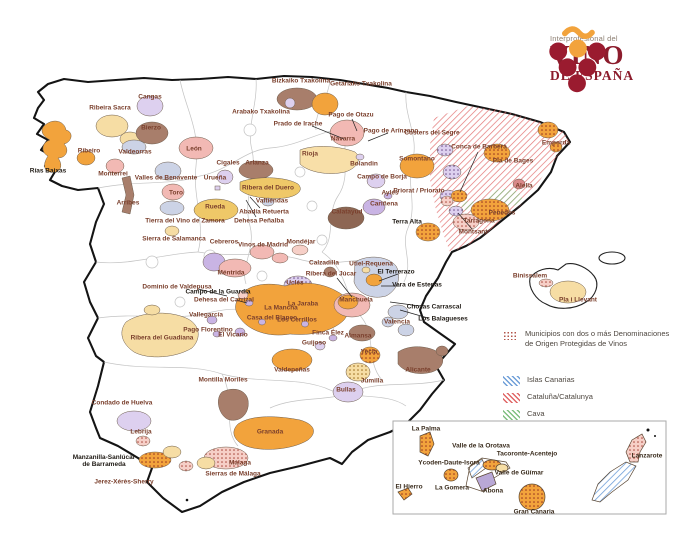 The height and width of the screenshot is (560, 700). What do you see at coordinates (600, 398) in the screenshot?
I see `legend-catalunya: Cataluña/Catalunya` at bounding box center [600, 398].